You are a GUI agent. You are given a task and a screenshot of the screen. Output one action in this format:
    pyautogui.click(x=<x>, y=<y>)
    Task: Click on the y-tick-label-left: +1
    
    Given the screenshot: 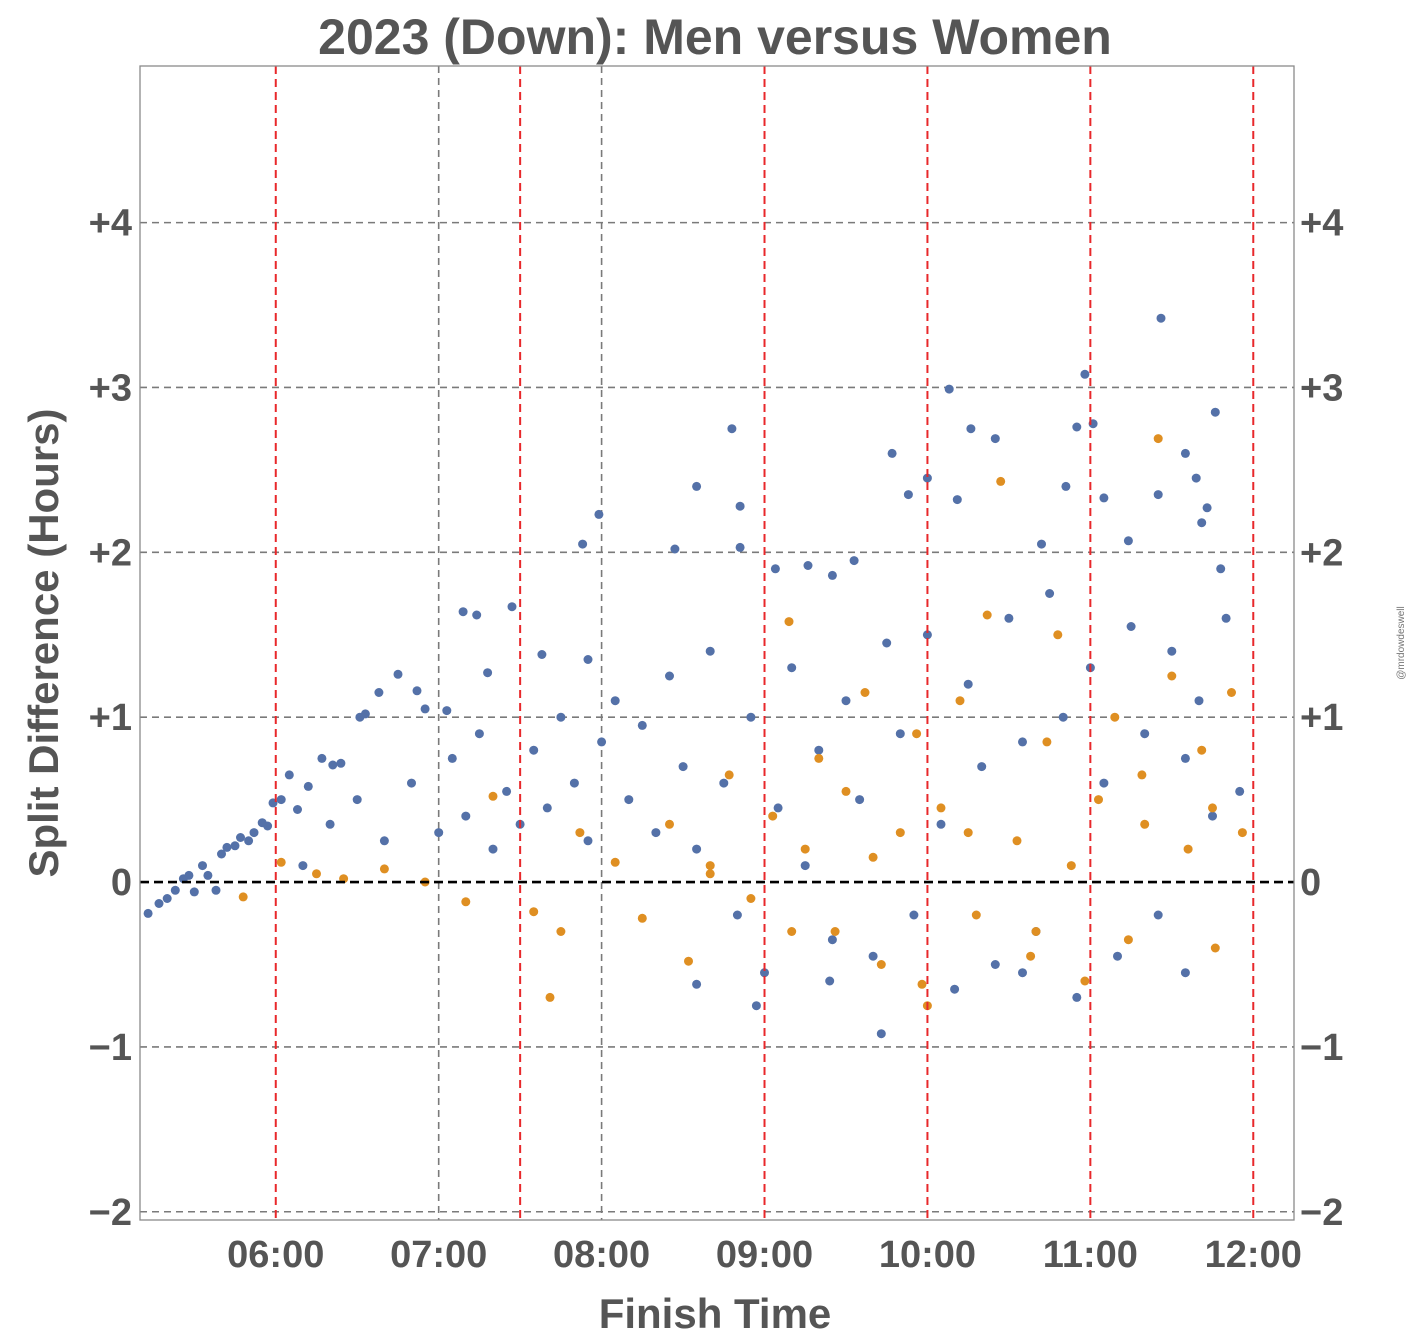 What is the action you would take?
    pyautogui.click(x=110, y=718)
    